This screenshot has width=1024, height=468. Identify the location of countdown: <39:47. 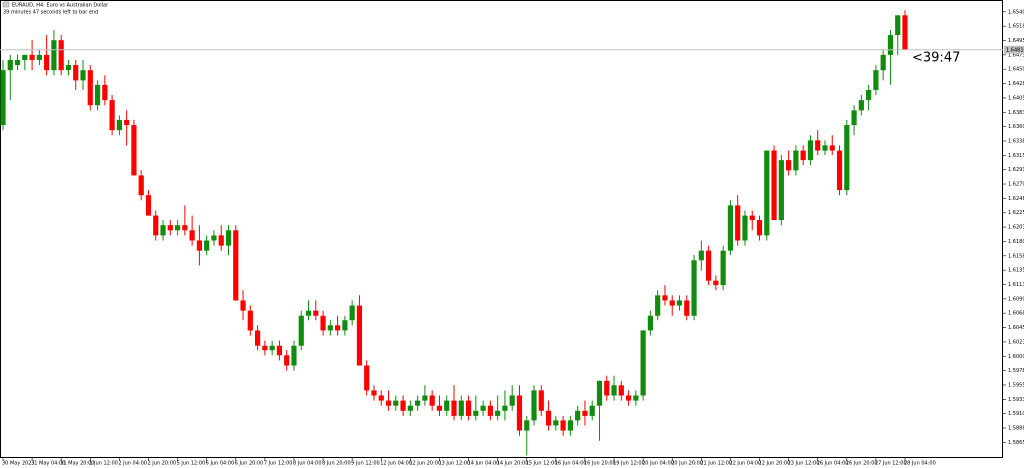
(936, 58).